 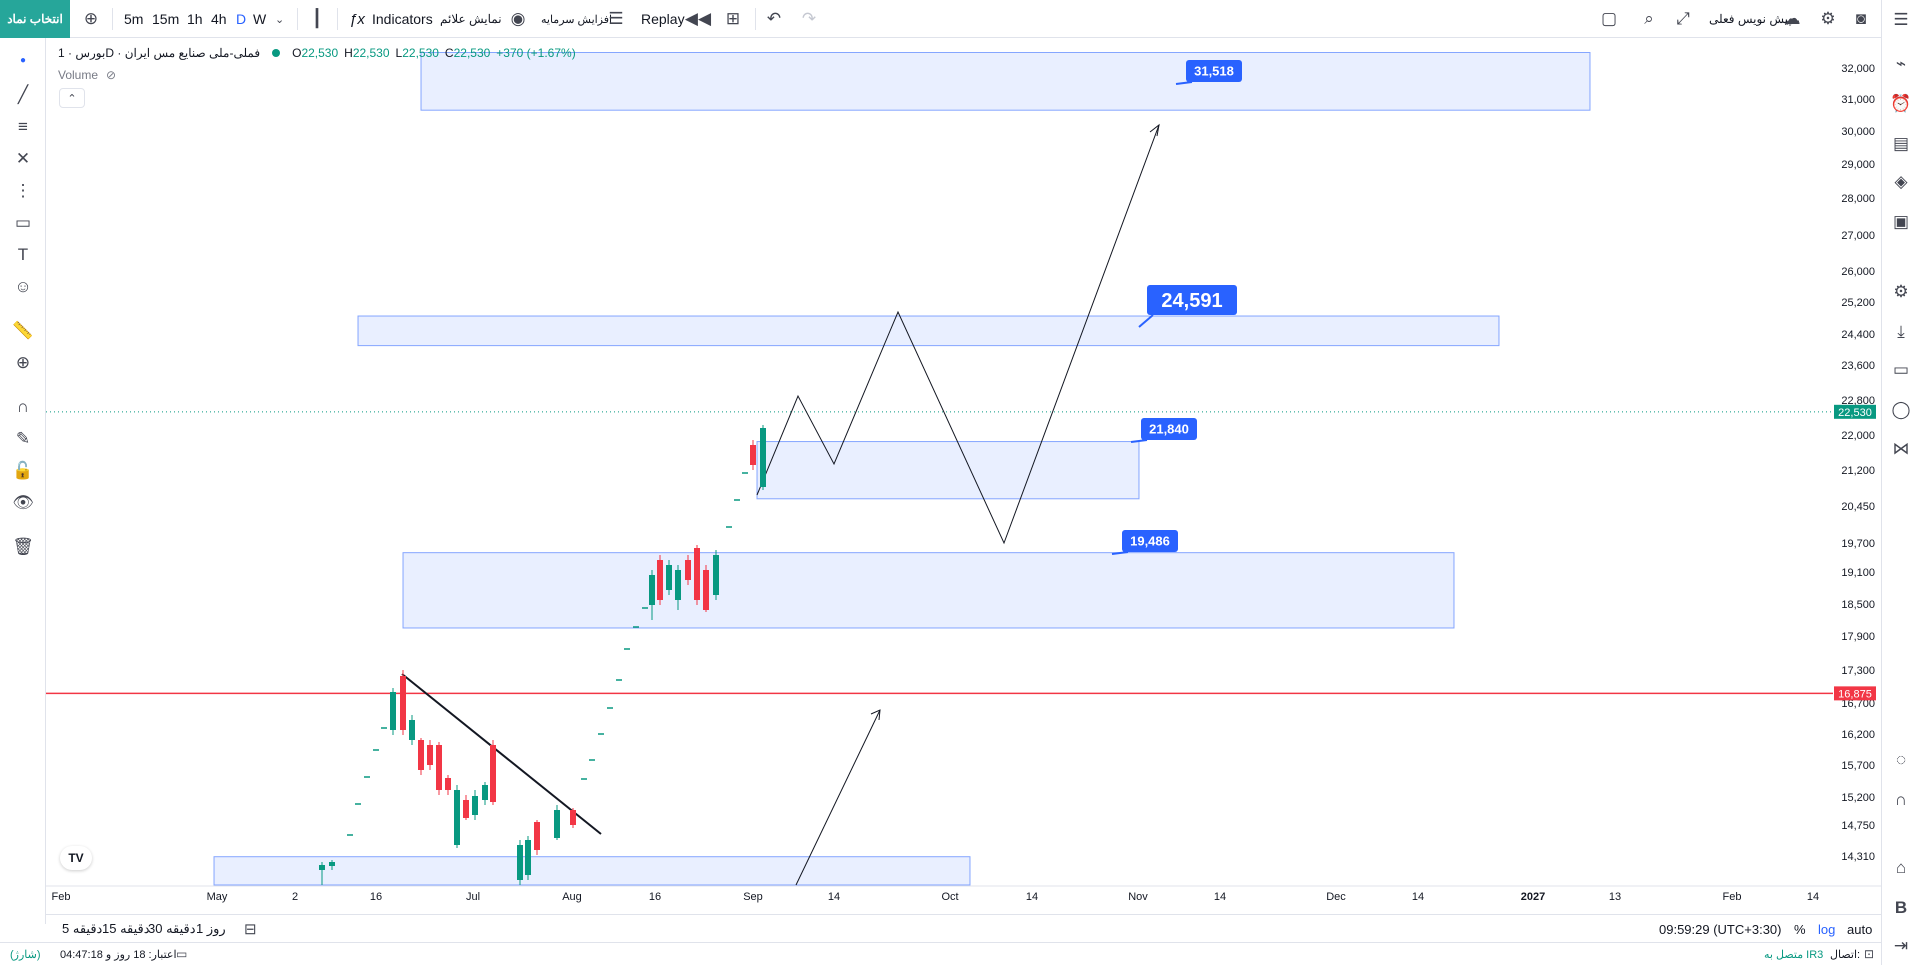 I want to click on interval-4h: 4h, so click(x=219, y=19).